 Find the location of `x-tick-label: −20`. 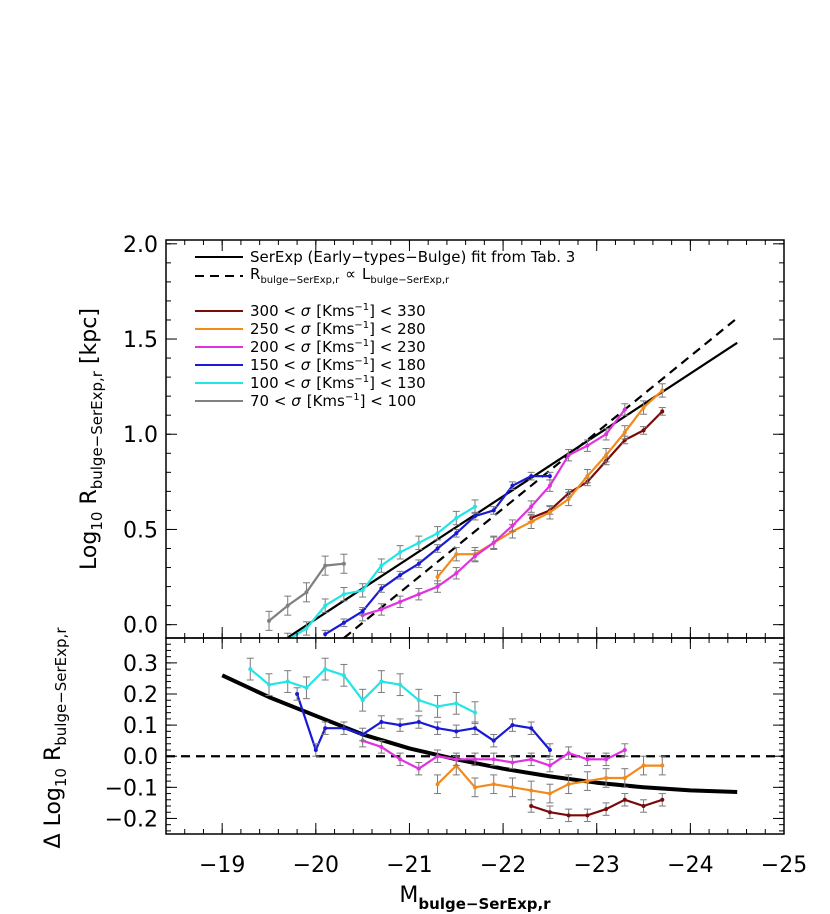

x-tick-label: −20 is located at coordinates (316, 865).